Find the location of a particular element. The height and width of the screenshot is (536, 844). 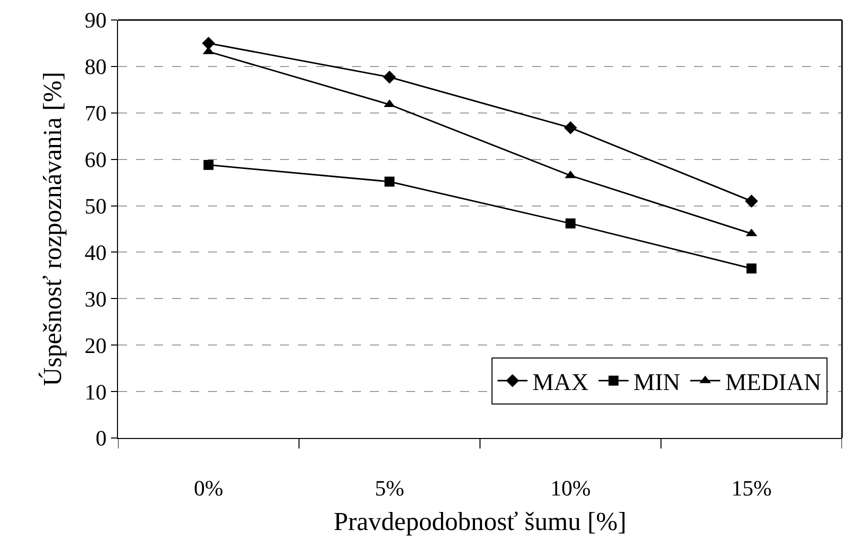

x-tick-label: 15% is located at coordinates (751, 487).